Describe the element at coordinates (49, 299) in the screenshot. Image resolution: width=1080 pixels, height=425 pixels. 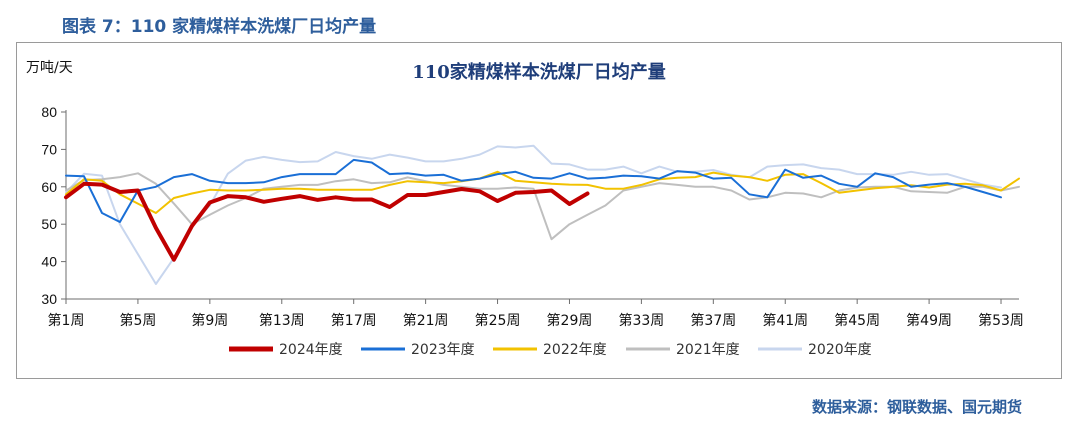
I see `y-tick-label: 30` at that location.